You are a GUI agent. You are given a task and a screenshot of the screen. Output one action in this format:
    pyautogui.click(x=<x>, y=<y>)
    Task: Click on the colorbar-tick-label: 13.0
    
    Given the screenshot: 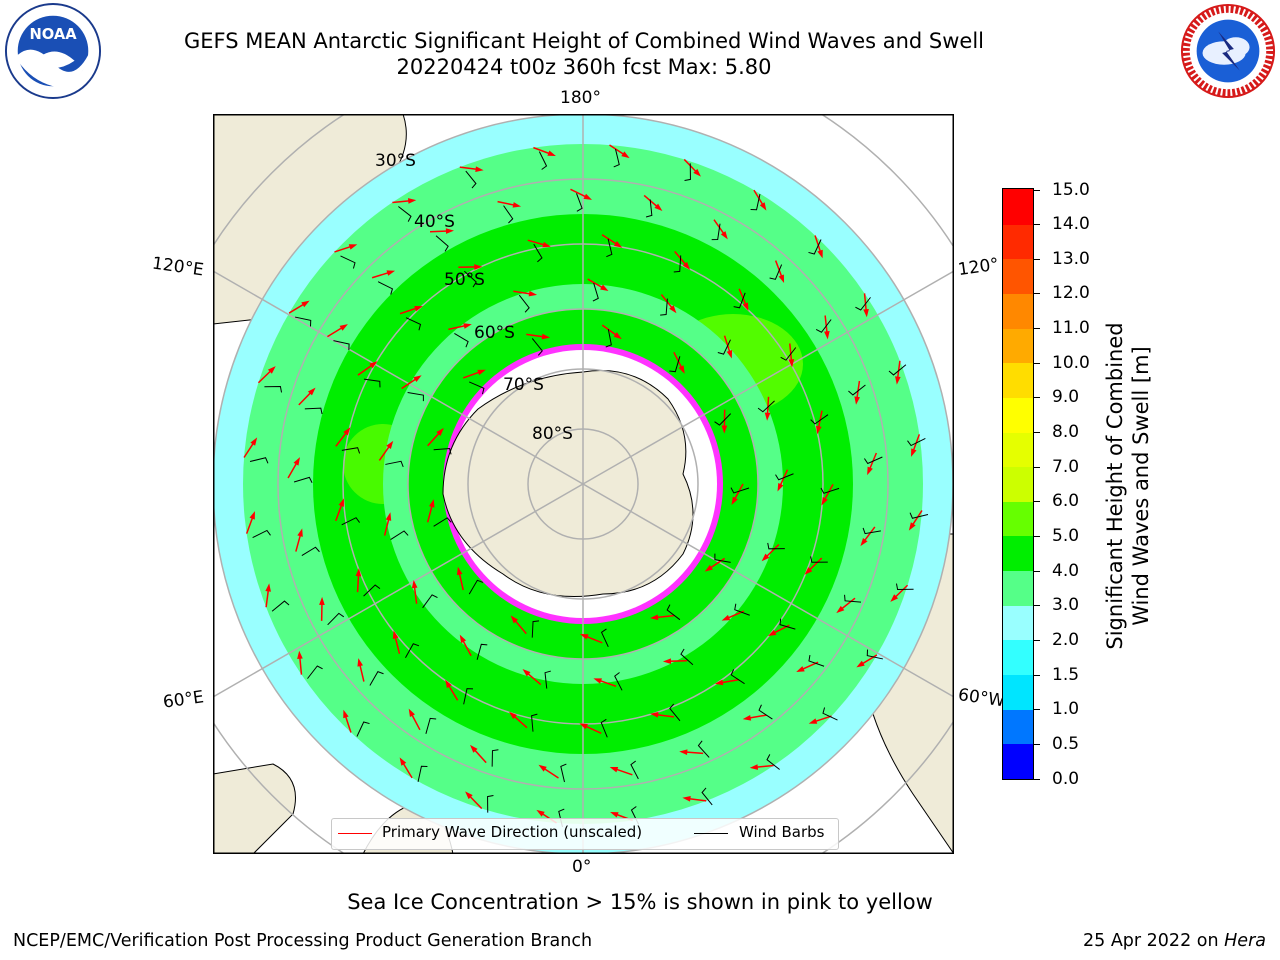 What is the action you would take?
    pyautogui.click(x=1071, y=258)
    